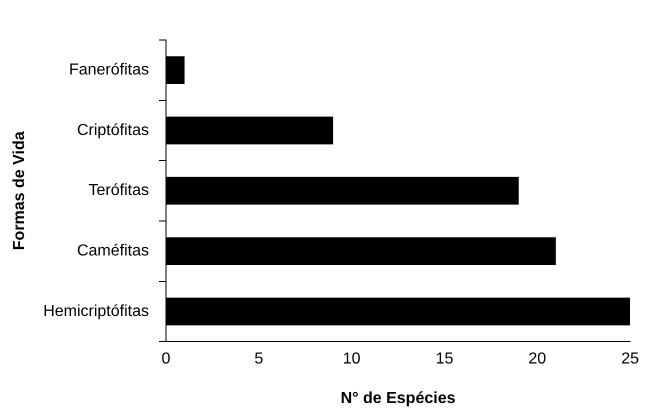 The width and height of the screenshot is (647, 414). What do you see at coordinates (109, 70) in the screenshot?
I see `y-tick-label: Fanerófitas` at bounding box center [109, 70].